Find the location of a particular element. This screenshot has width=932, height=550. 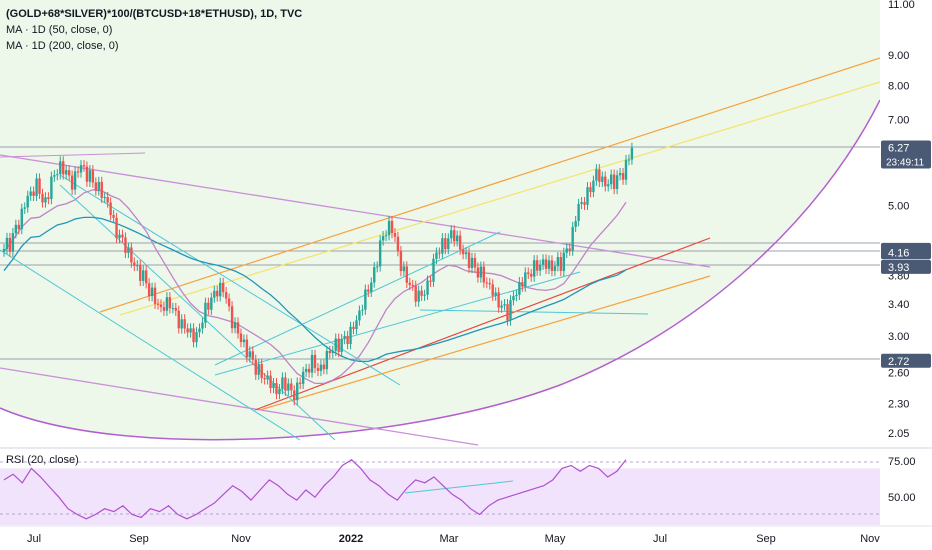

ma200-legend: MA · 1D (200, close, 0) is located at coordinates (62, 46).